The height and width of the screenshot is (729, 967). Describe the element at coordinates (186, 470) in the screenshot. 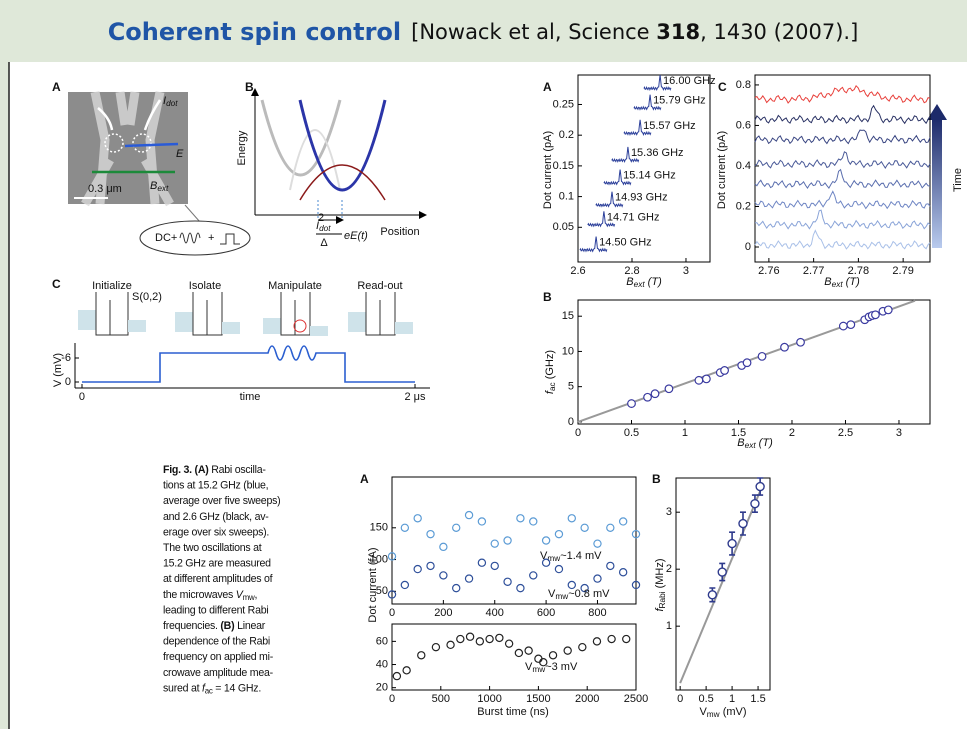

I see `caption-bold: Fig. 3. (A)` at that location.